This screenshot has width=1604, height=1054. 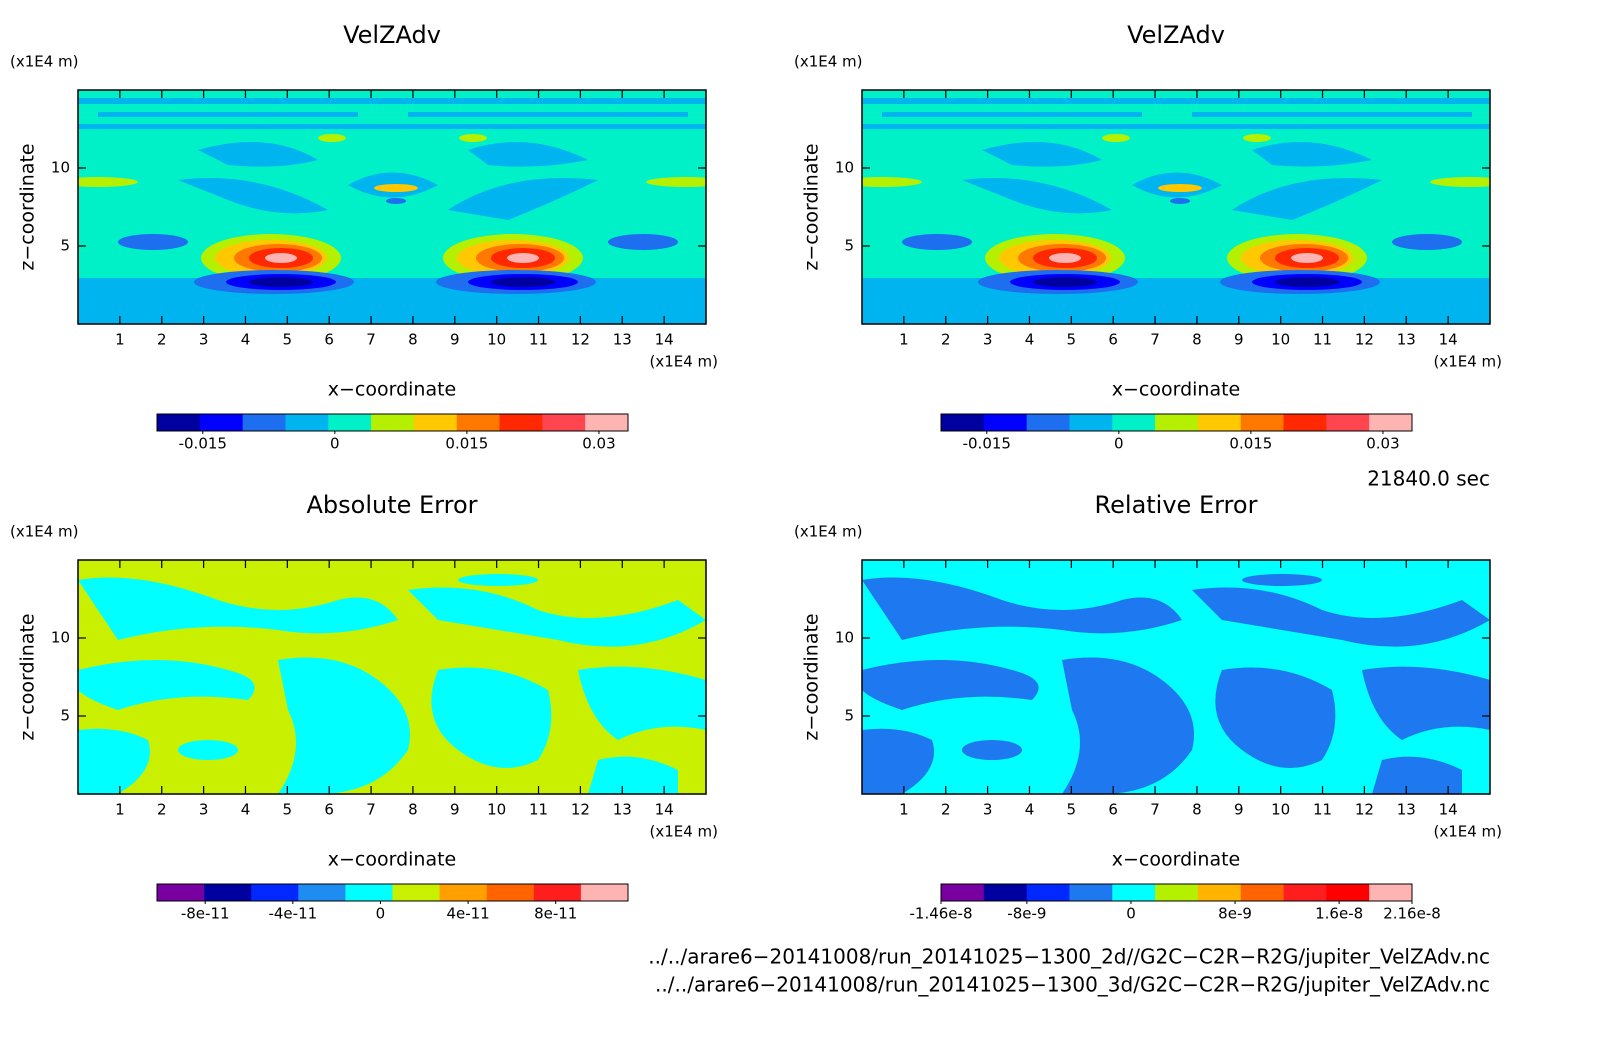 What do you see at coordinates (555, 914) in the screenshot?
I see `colorbar-tick-label: 8e-11` at bounding box center [555, 914].